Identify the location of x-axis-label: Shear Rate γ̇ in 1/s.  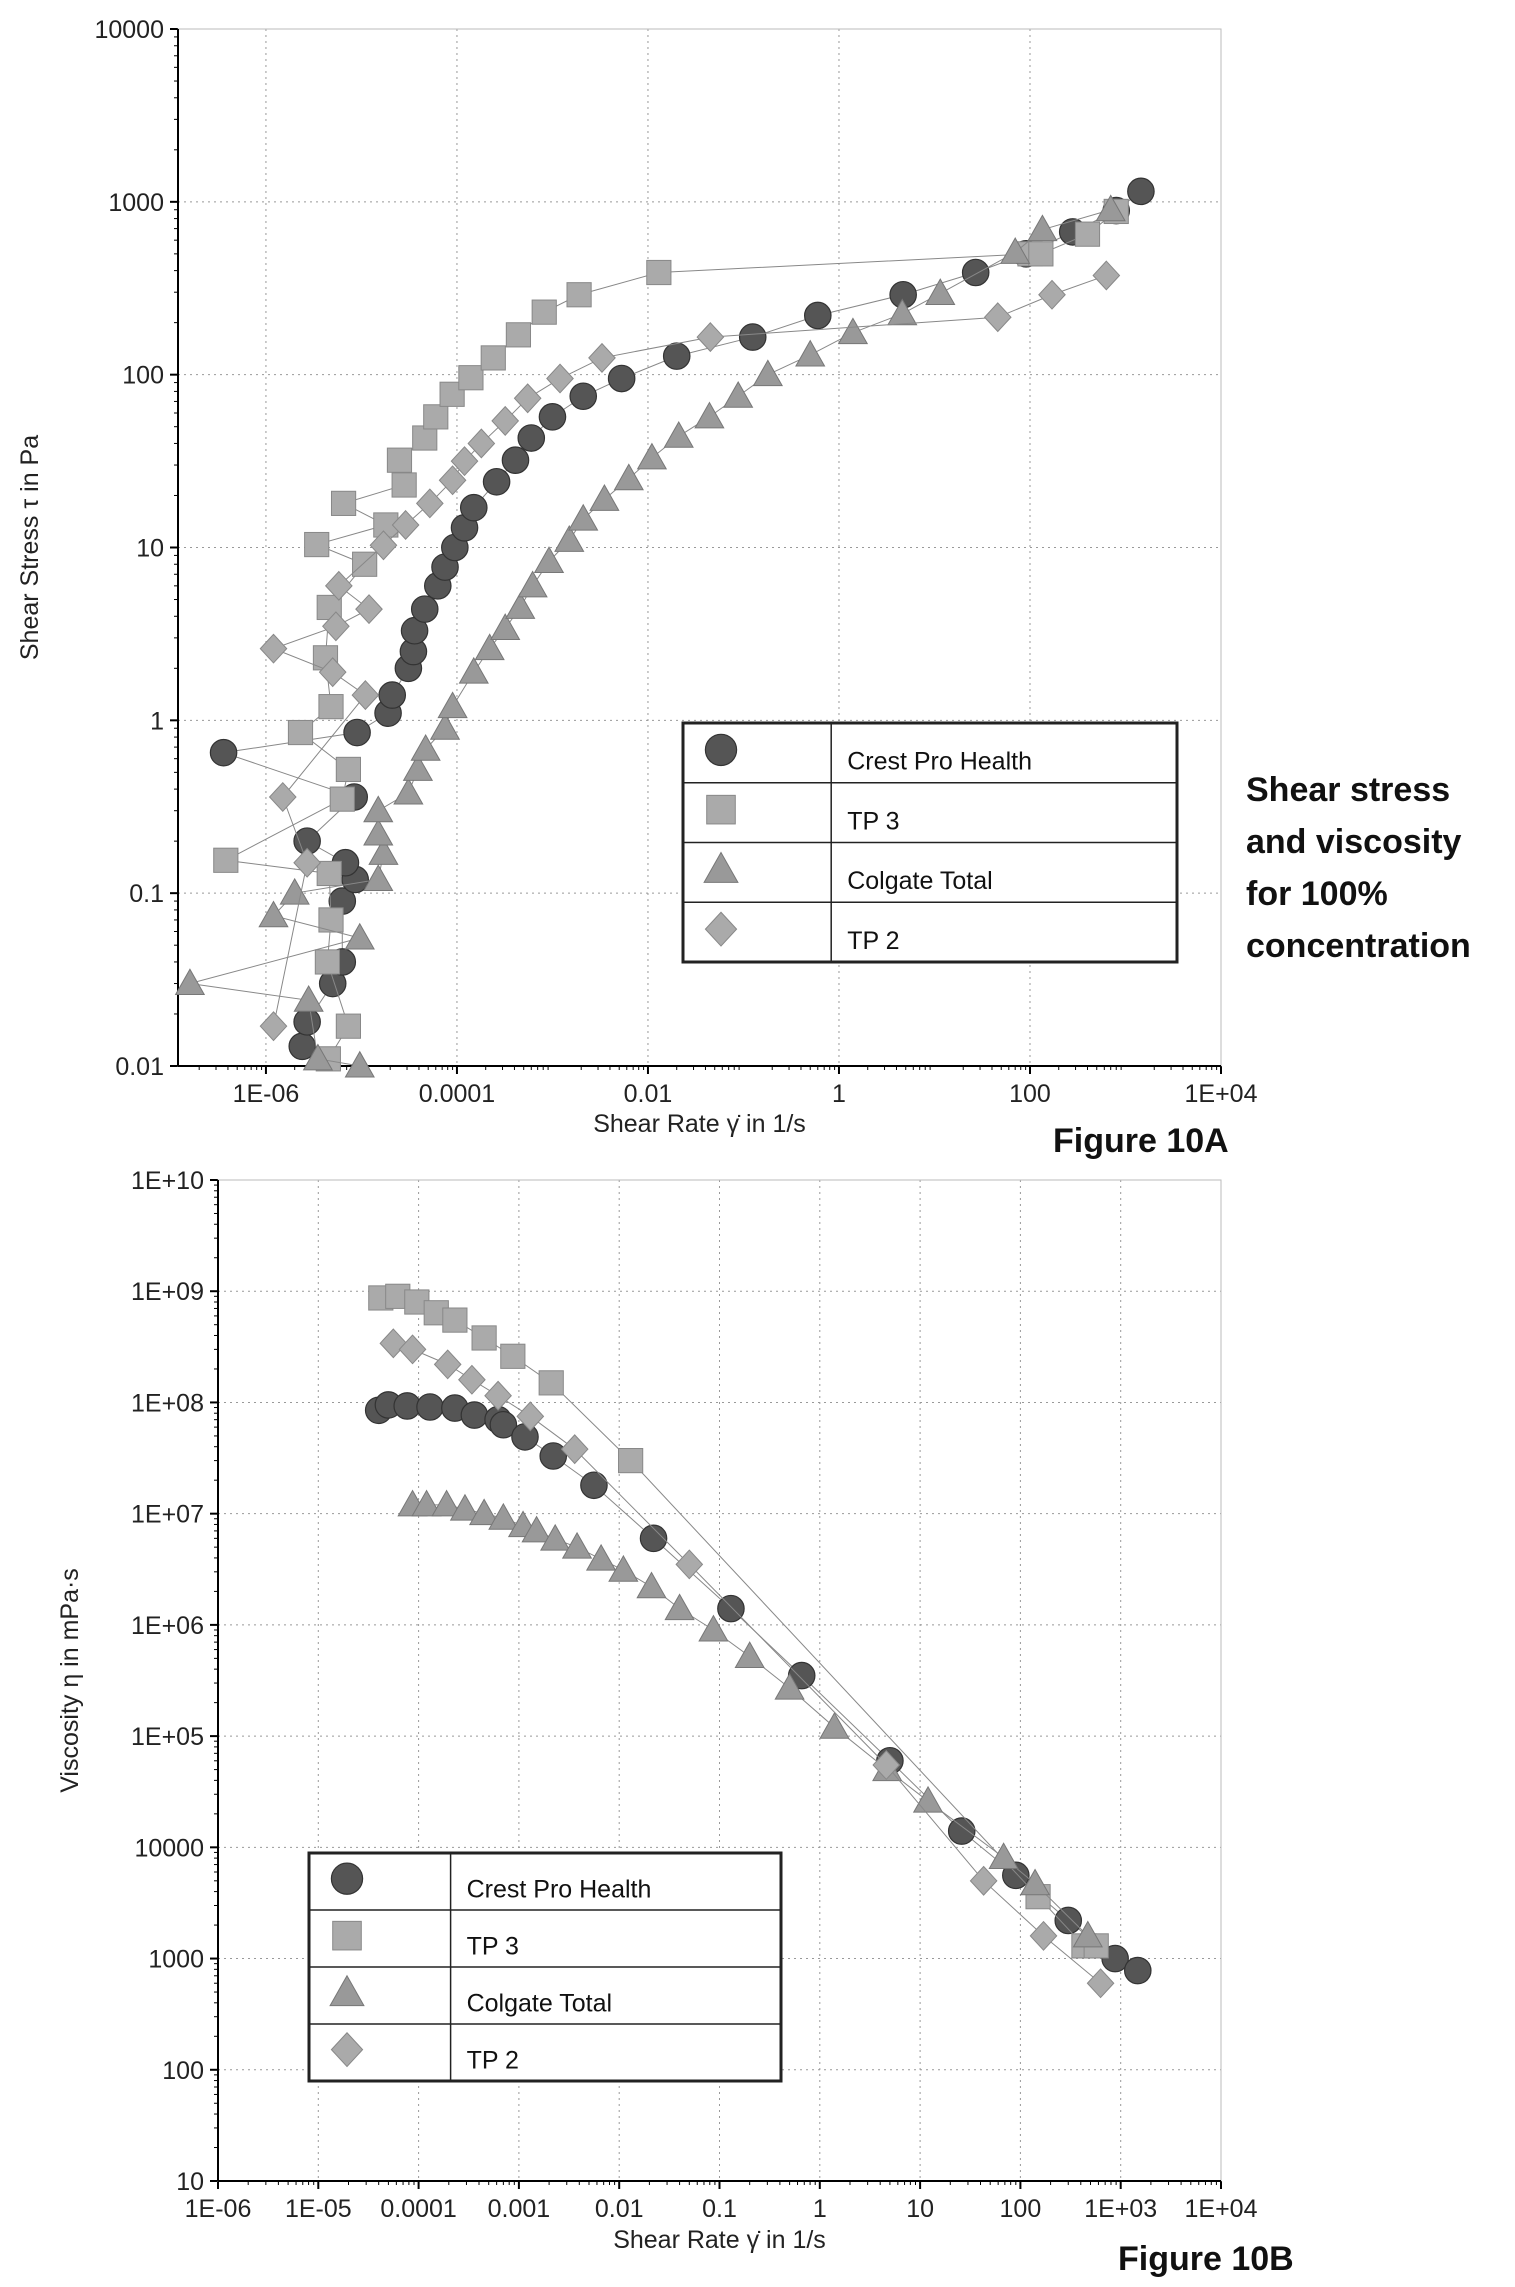
(719, 2240).